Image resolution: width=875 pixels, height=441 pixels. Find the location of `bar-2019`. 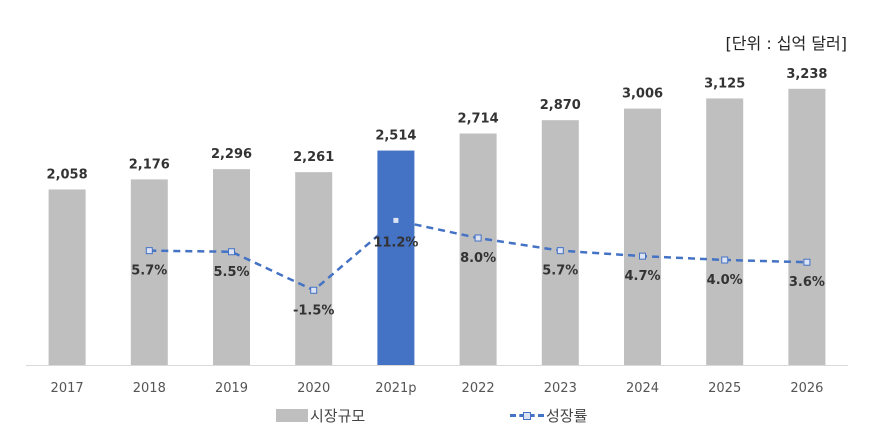

bar-2019 is located at coordinates (231, 267).